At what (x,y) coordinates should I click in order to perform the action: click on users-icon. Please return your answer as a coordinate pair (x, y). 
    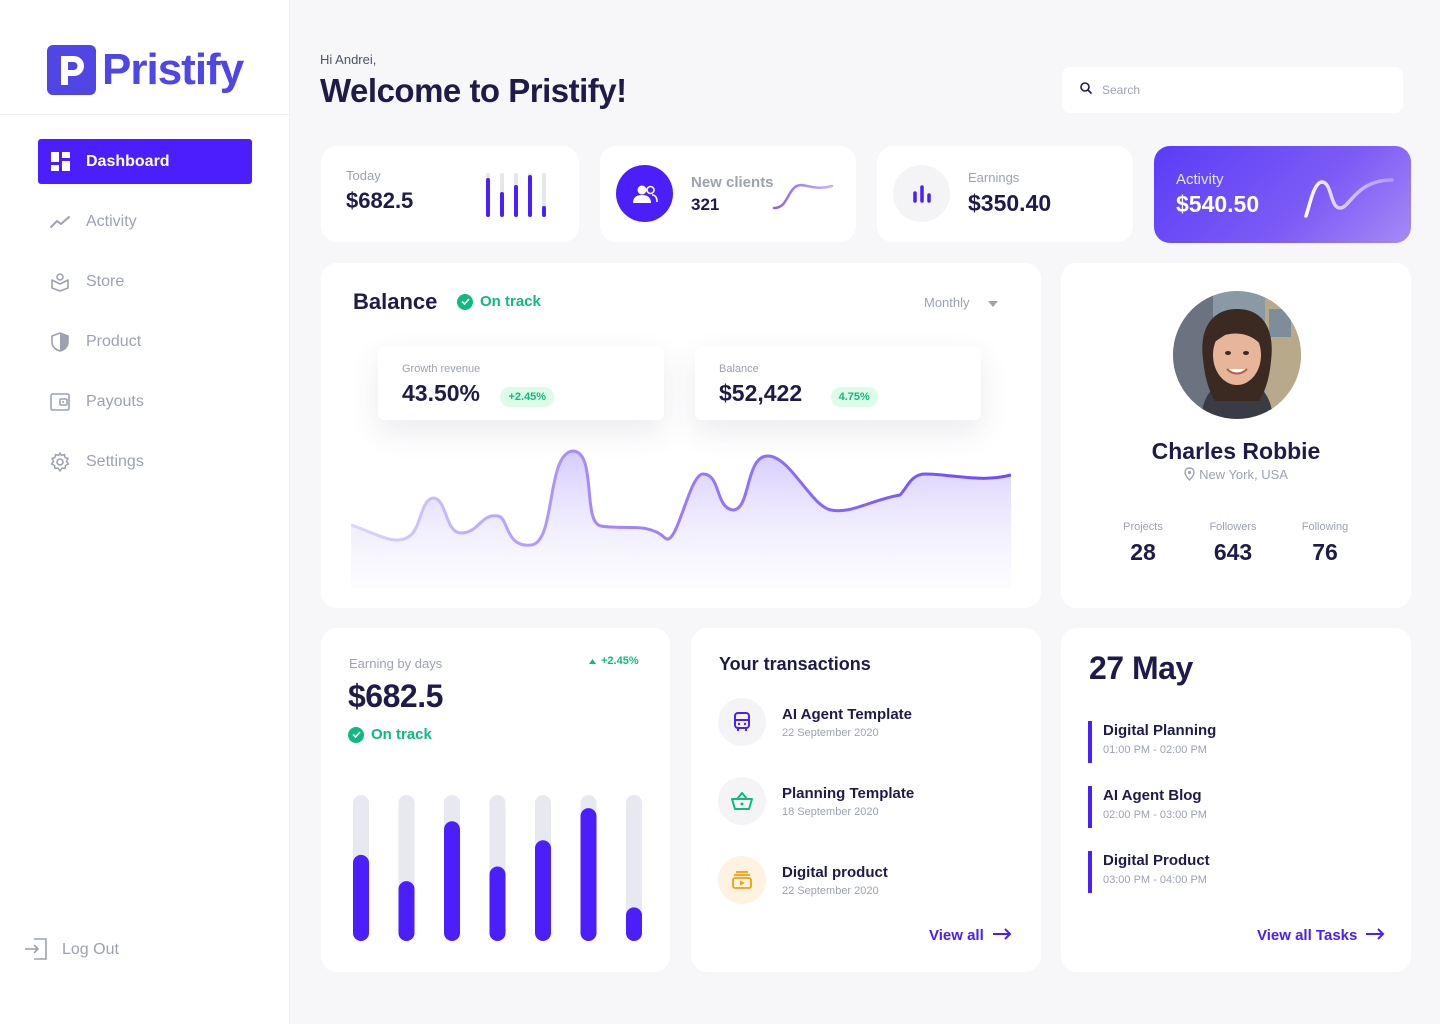
    Looking at the image, I should click on (644, 193).